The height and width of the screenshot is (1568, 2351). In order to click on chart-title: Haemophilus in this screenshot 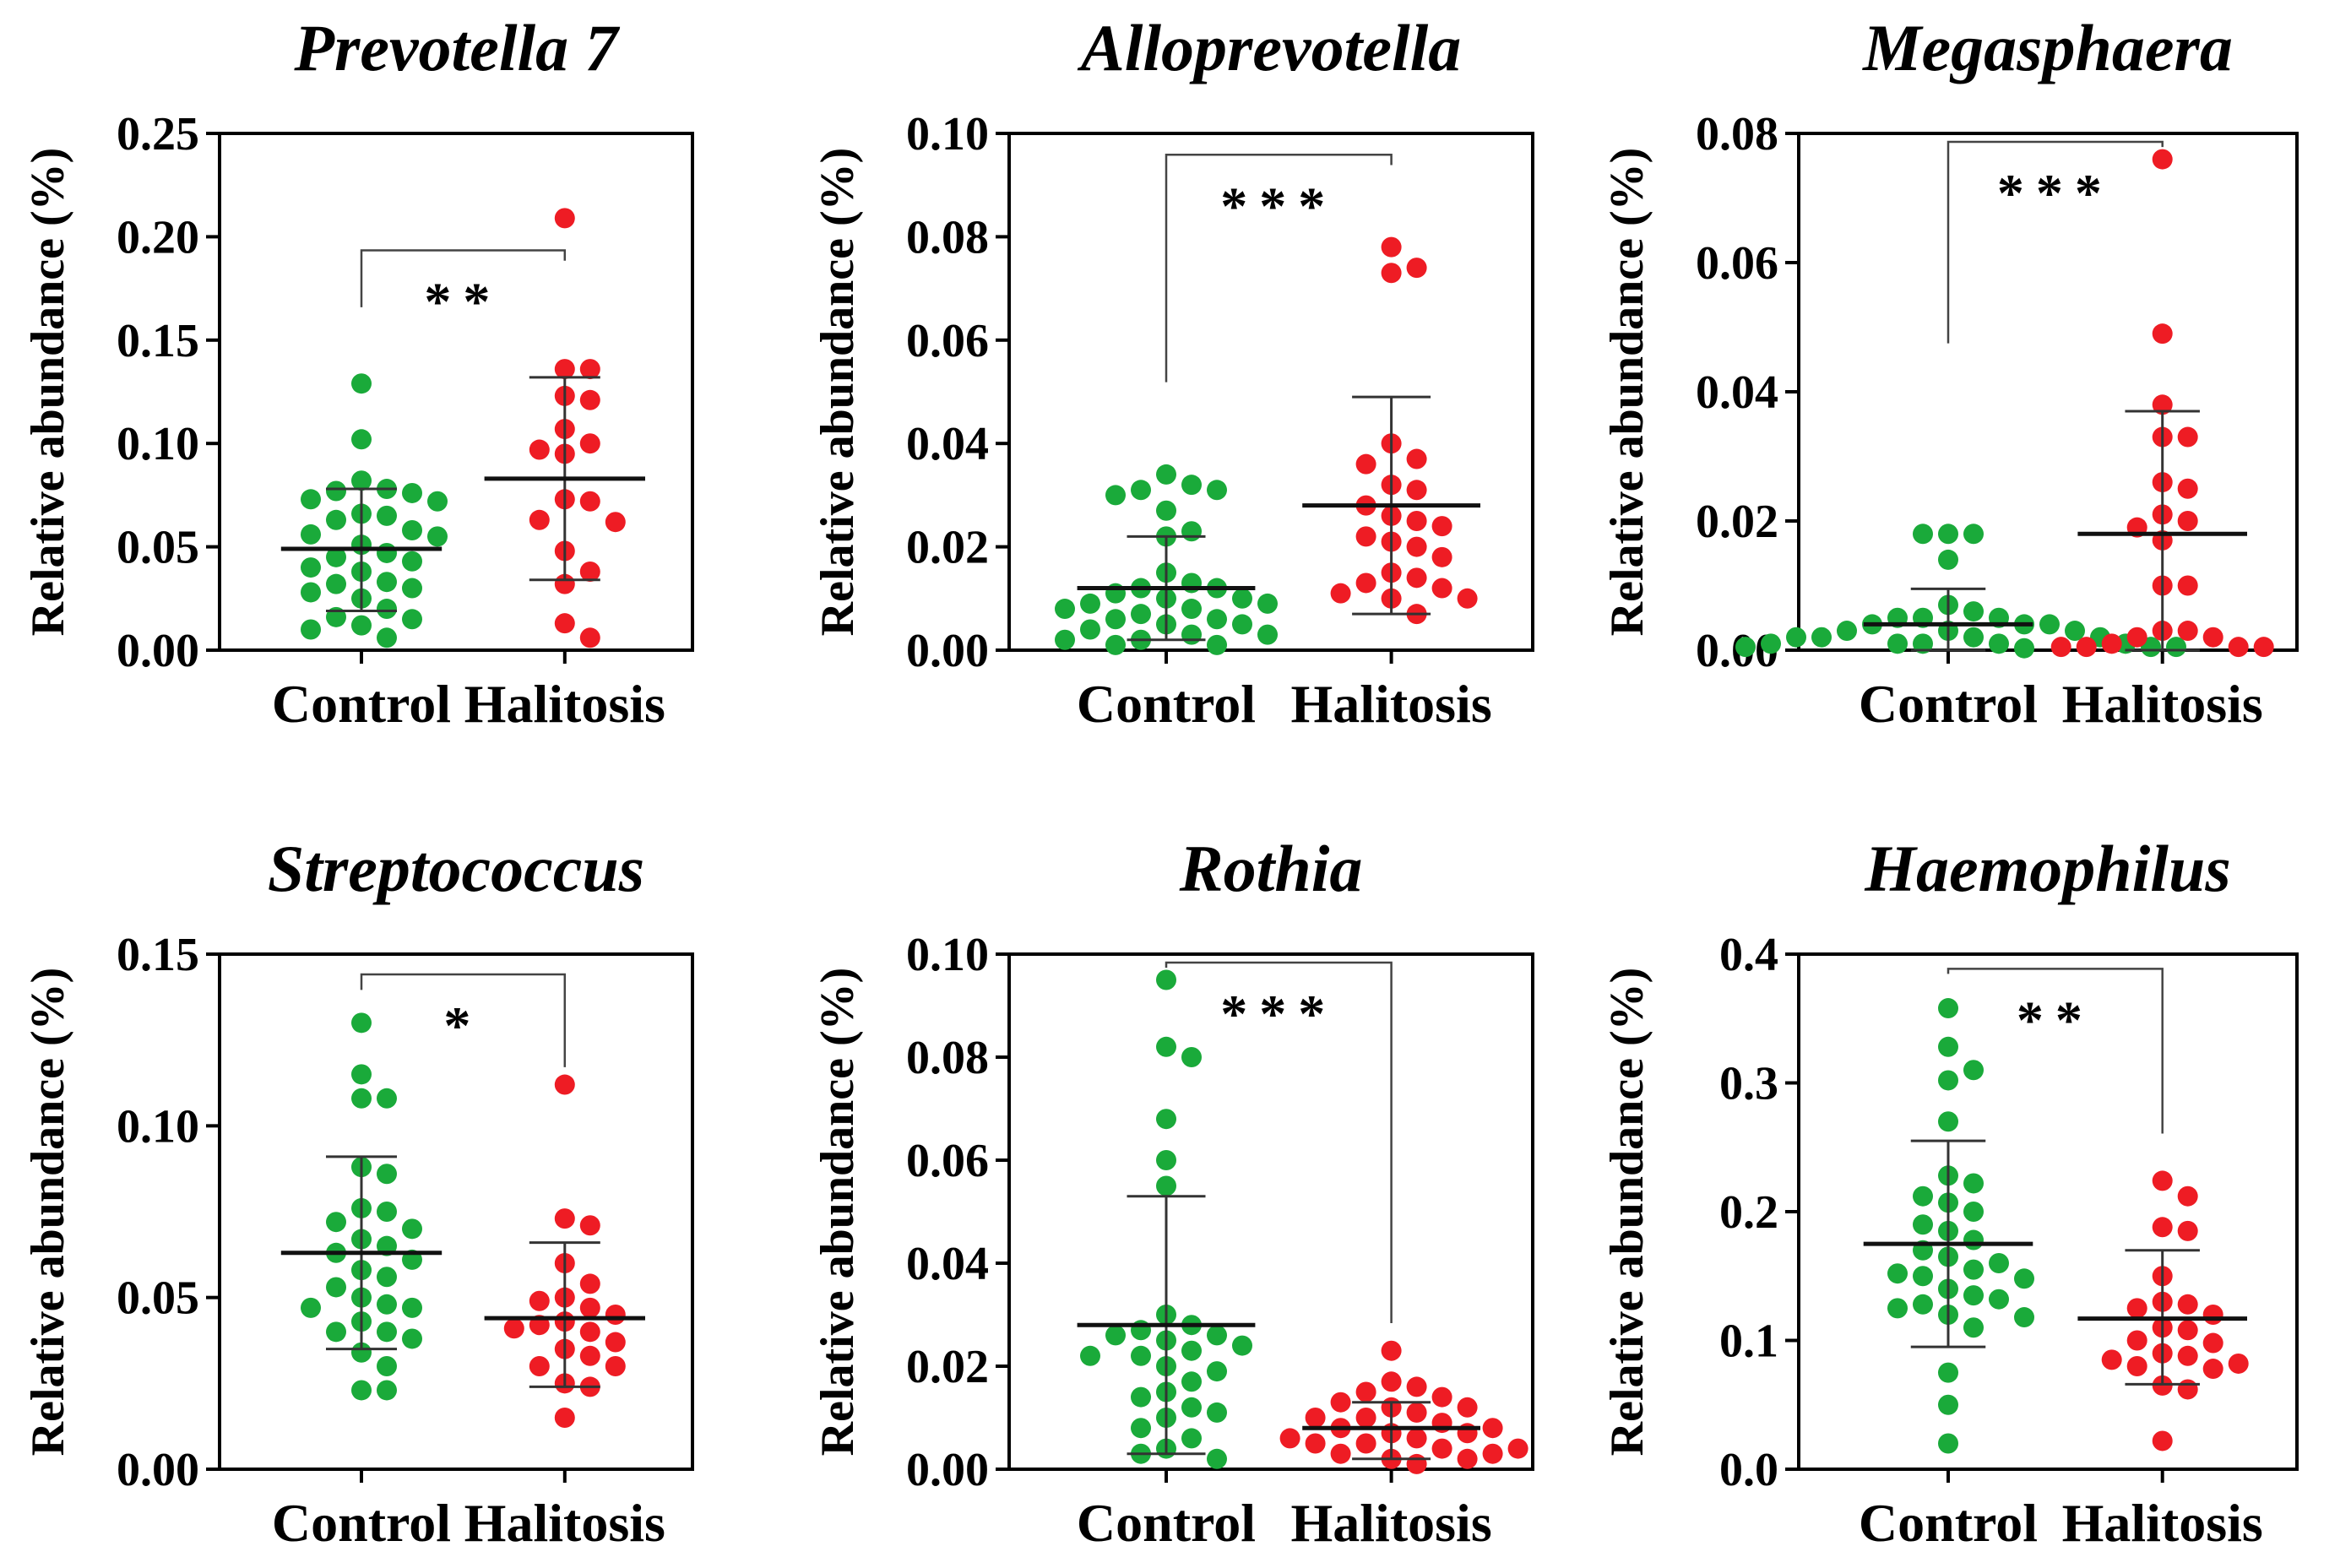, I will do `click(2047, 868)`.